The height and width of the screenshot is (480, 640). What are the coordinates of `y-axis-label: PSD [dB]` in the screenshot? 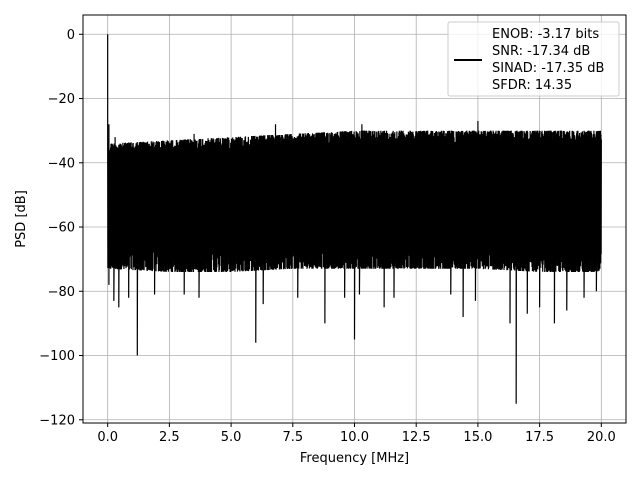 It's located at (21, 219).